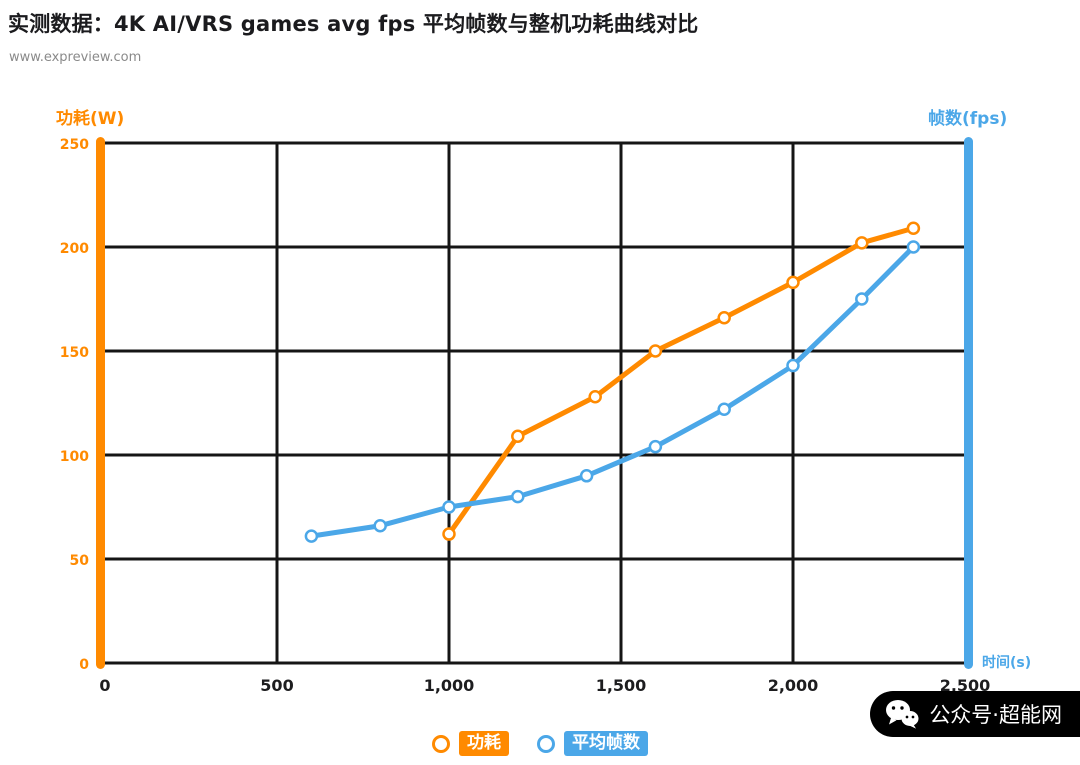  What do you see at coordinates (74, 457) in the screenshot?
I see `y-tick-label: 100` at bounding box center [74, 457].